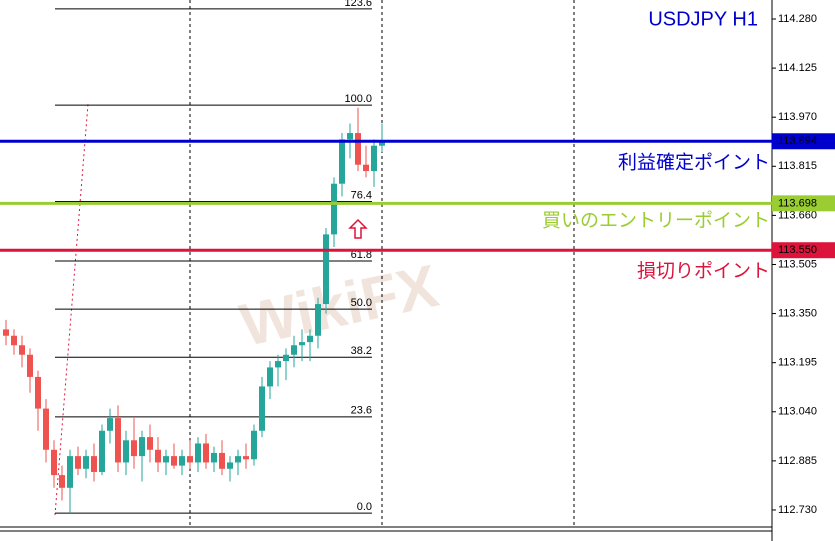  What do you see at coordinates (797, 264) in the screenshot?
I see `y-tick-label: 113.505` at bounding box center [797, 264].